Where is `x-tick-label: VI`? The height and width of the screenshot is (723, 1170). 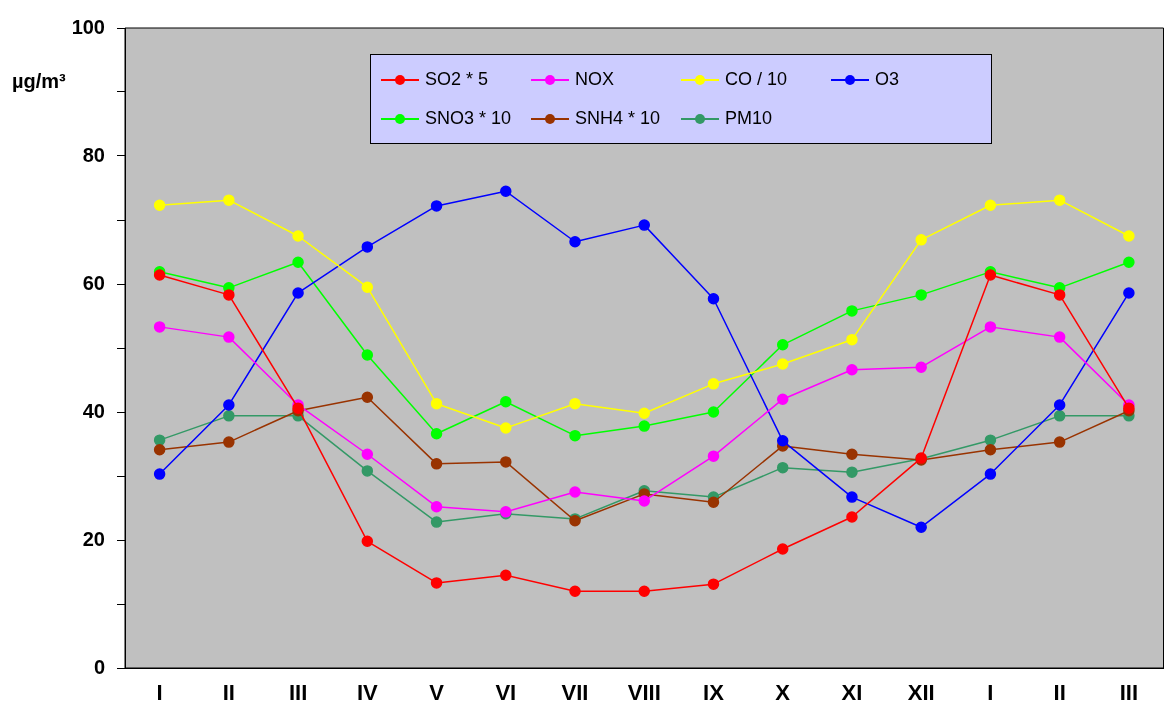
x-tick-label: VI is located at coordinates (506, 693).